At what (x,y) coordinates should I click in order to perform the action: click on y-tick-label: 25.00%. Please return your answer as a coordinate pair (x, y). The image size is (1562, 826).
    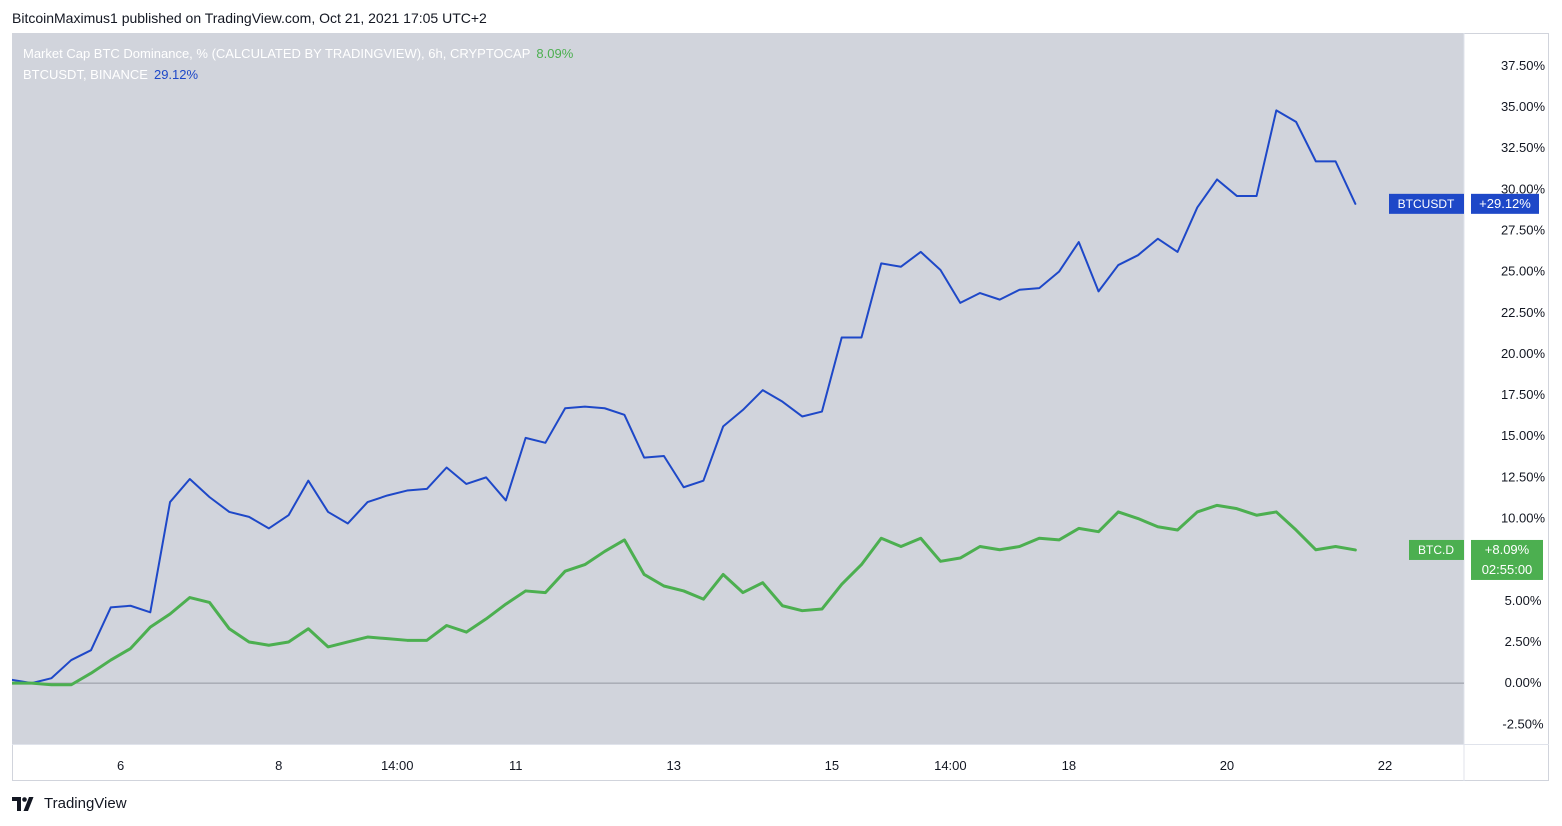
    Looking at the image, I should click on (1523, 271).